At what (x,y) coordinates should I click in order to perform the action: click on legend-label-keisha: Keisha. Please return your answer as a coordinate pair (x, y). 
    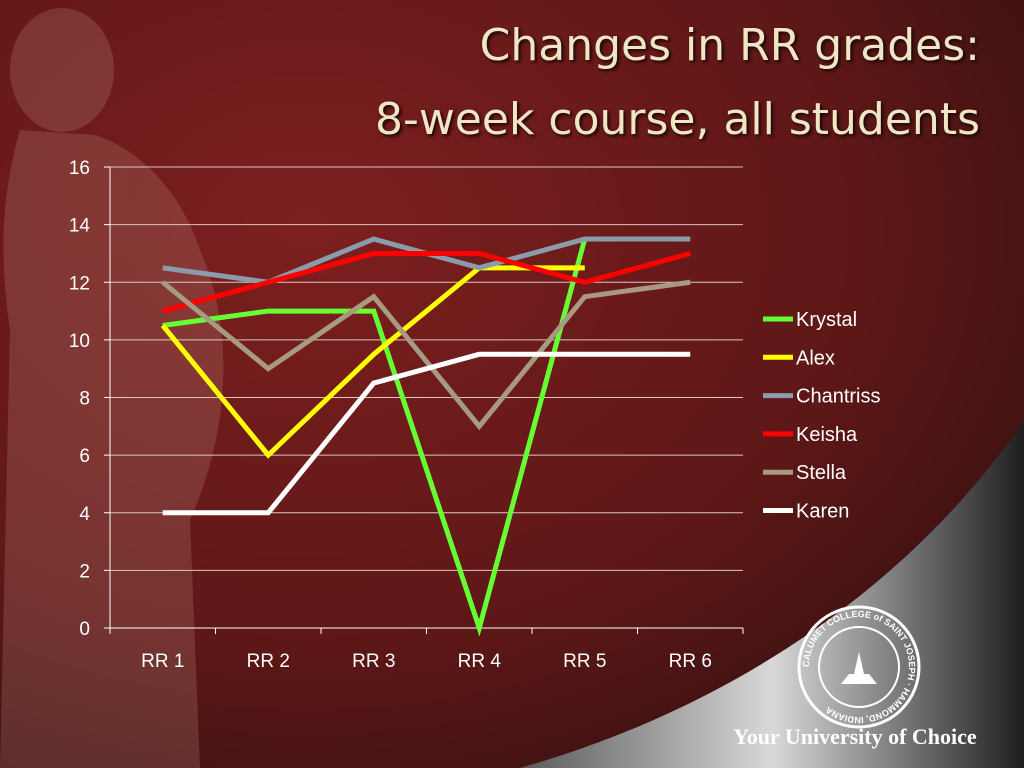
    Looking at the image, I should click on (827, 435).